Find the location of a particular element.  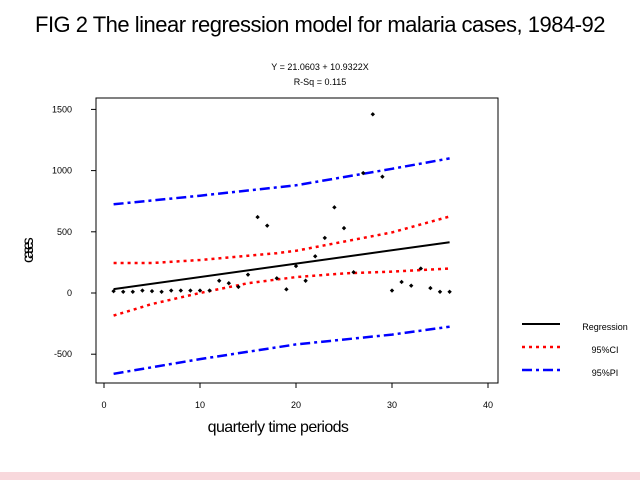

y-tick-label: 500 is located at coordinates (64, 232).